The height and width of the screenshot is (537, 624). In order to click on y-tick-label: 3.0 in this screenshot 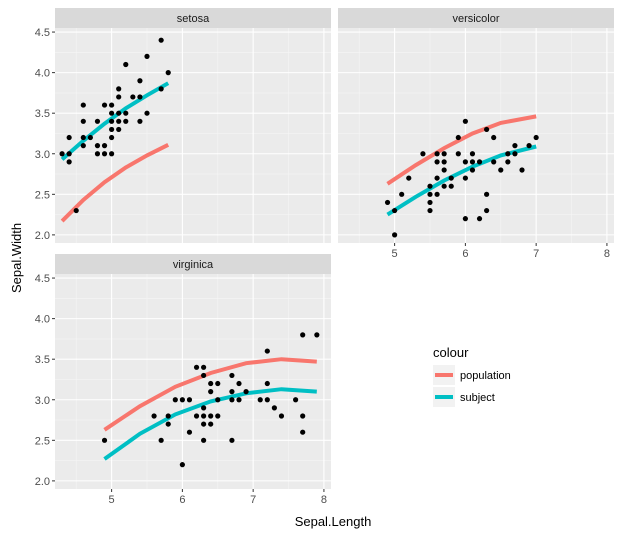, I will do `click(42, 155)`.